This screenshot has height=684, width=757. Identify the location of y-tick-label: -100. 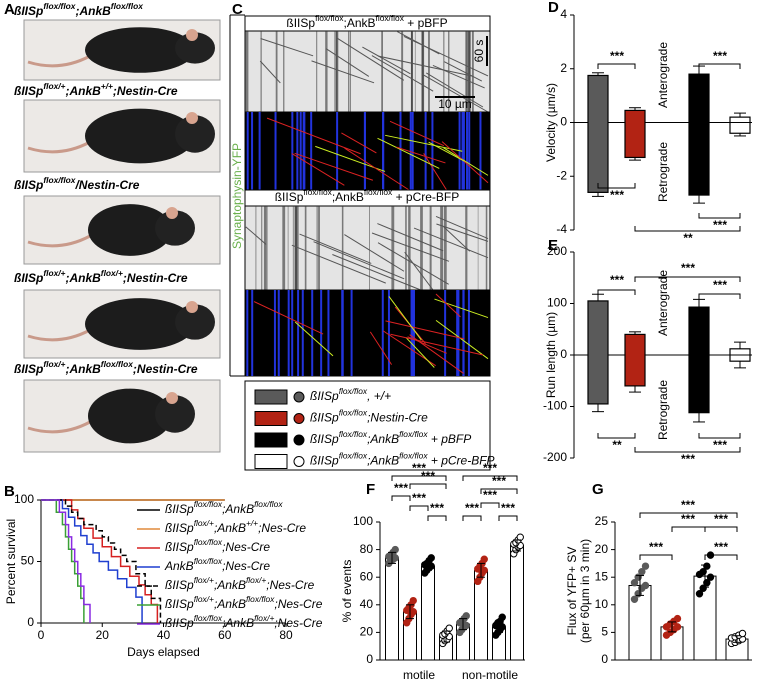
(555, 406).